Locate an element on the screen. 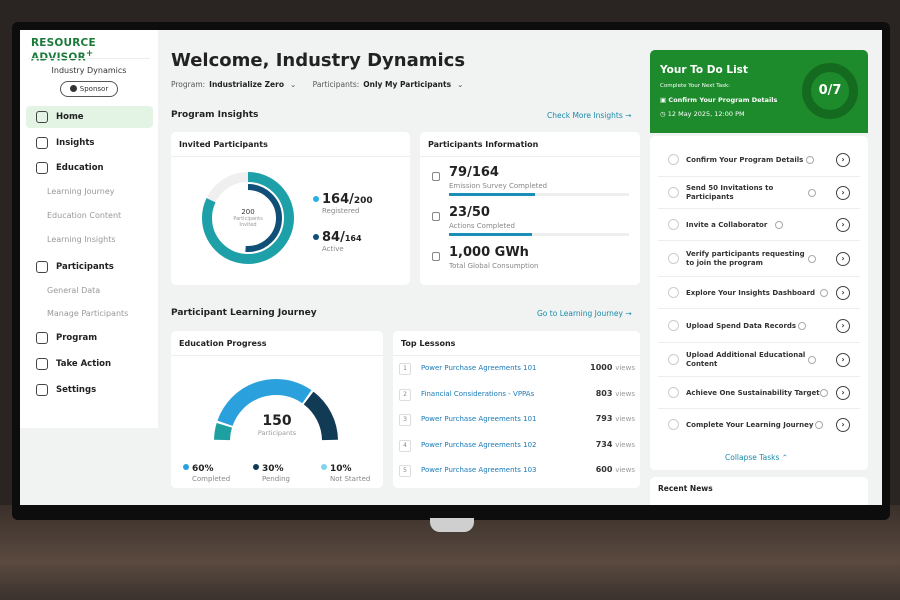 The width and height of the screenshot is (900, 600). program-label: Program: is located at coordinates (188, 84).